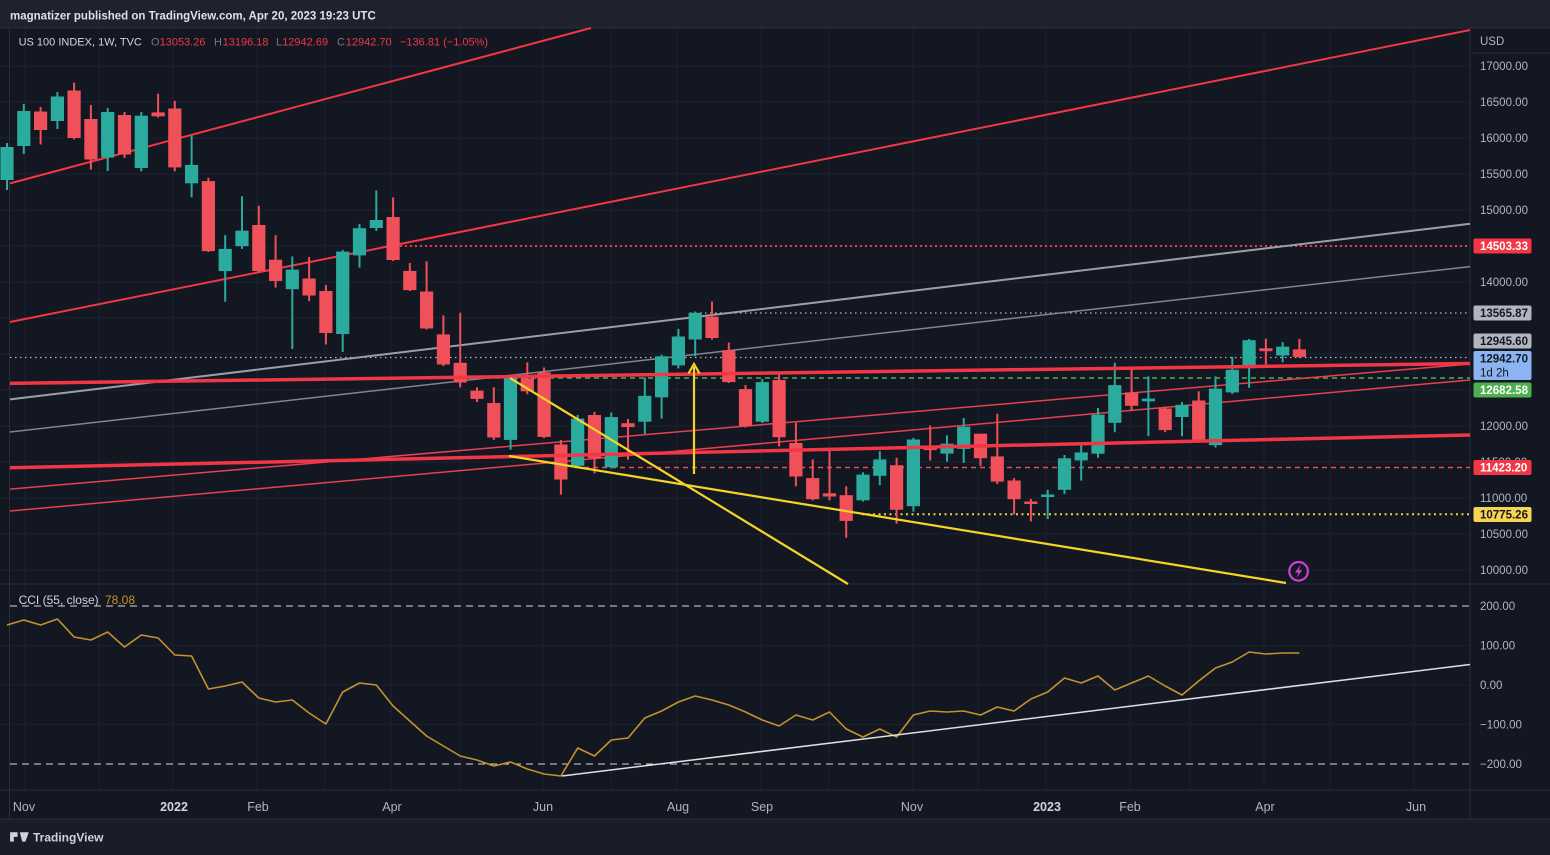  Describe the element at coordinates (1501, 726) in the screenshot. I see `svg-text: −100.00` at that location.